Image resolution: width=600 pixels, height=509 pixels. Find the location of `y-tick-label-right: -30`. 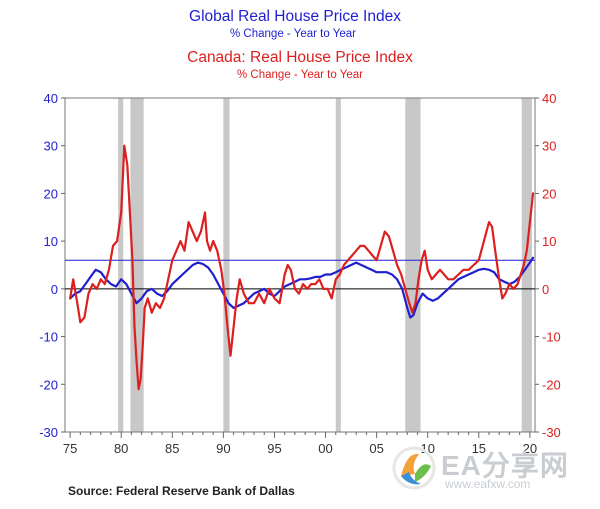

y-tick-label-right: -30 is located at coordinates (551, 432).